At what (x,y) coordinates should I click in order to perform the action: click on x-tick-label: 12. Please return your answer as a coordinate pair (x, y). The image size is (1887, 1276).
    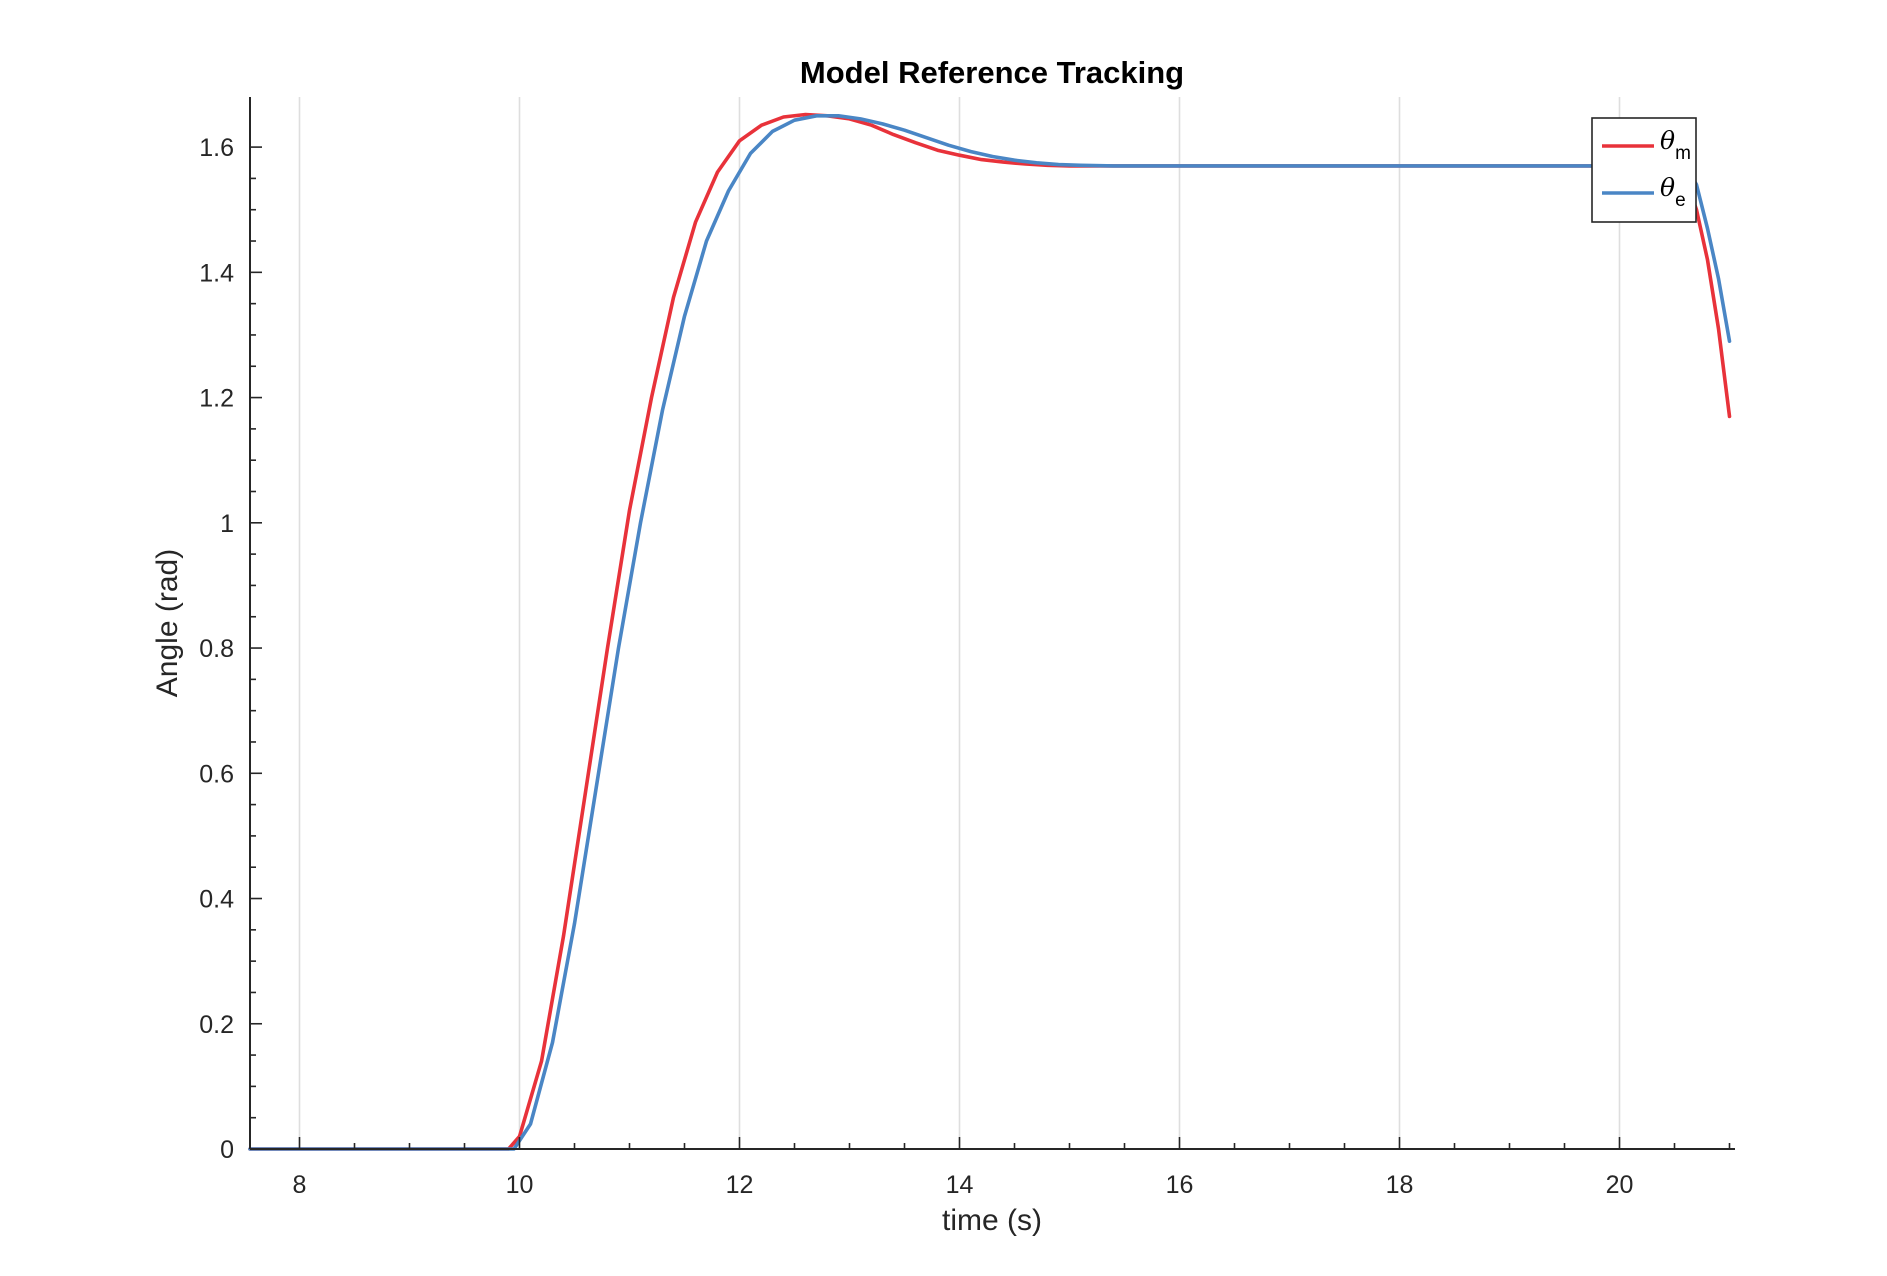
    Looking at the image, I should click on (740, 1185).